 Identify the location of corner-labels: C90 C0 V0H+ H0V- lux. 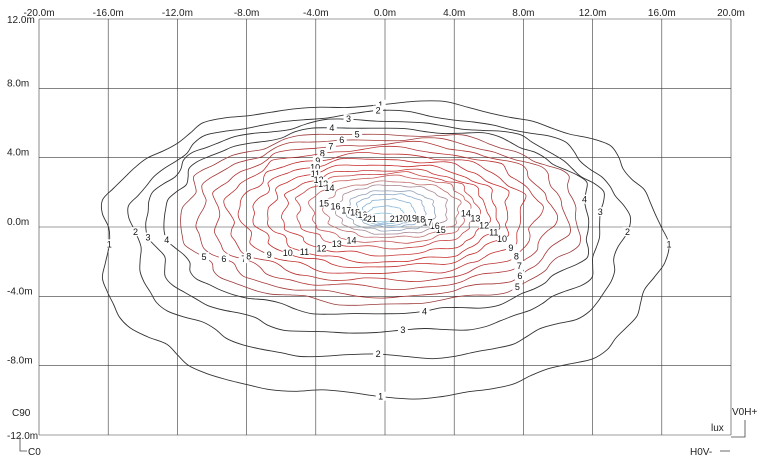
(384, 432).